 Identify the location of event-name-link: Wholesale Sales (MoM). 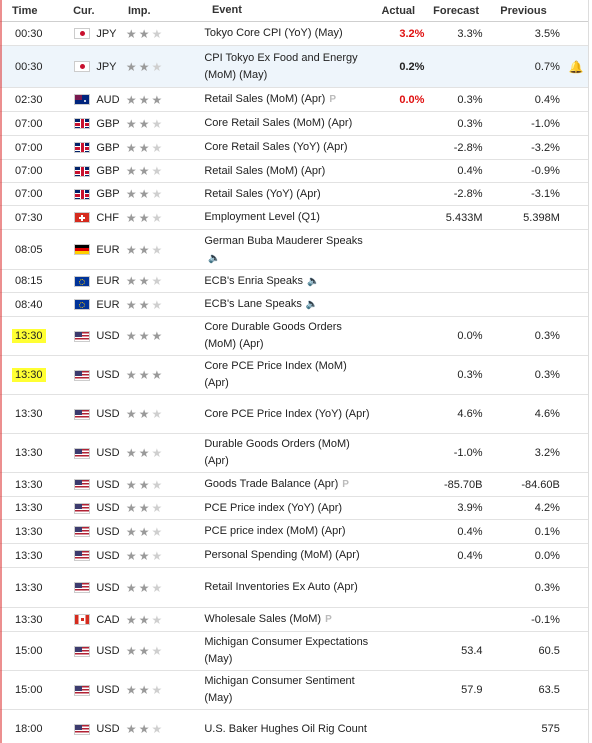
(263, 619).